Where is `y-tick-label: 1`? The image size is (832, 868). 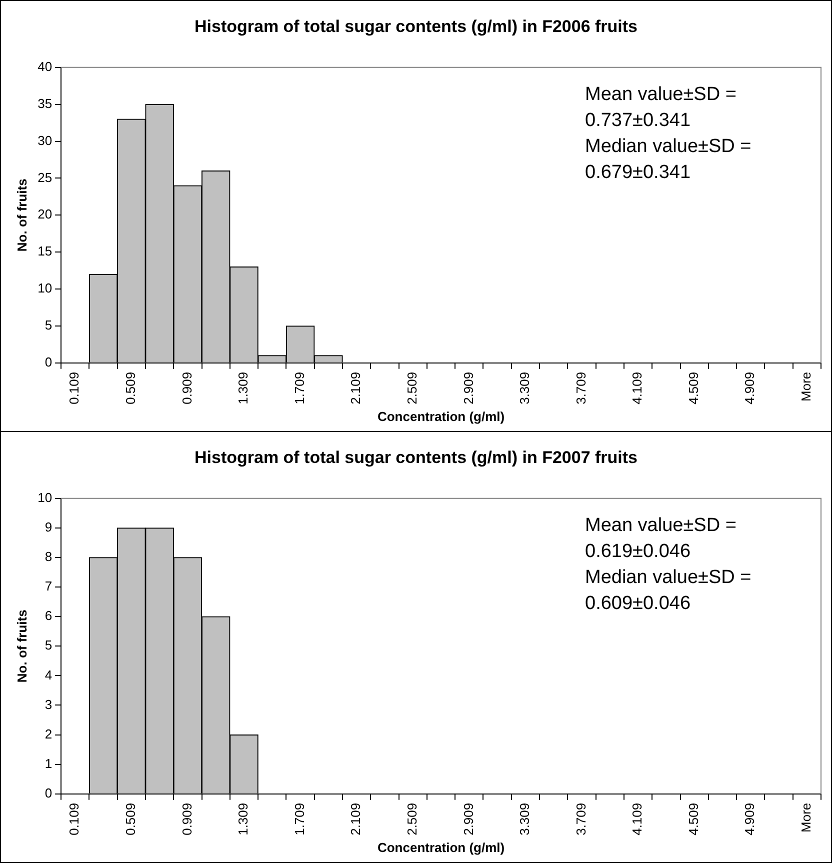 y-tick-label: 1 is located at coordinates (48, 763).